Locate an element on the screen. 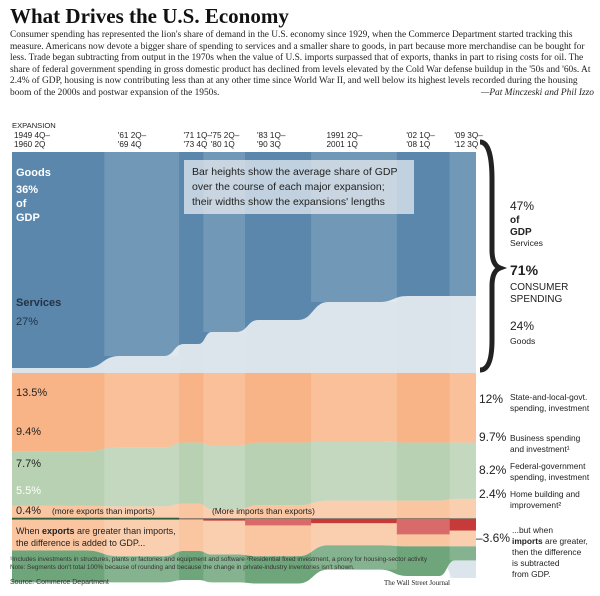 The width and height of the screenshot is (600, 596). goods-start-gdp: GDP is located at coordinates (28, 218).